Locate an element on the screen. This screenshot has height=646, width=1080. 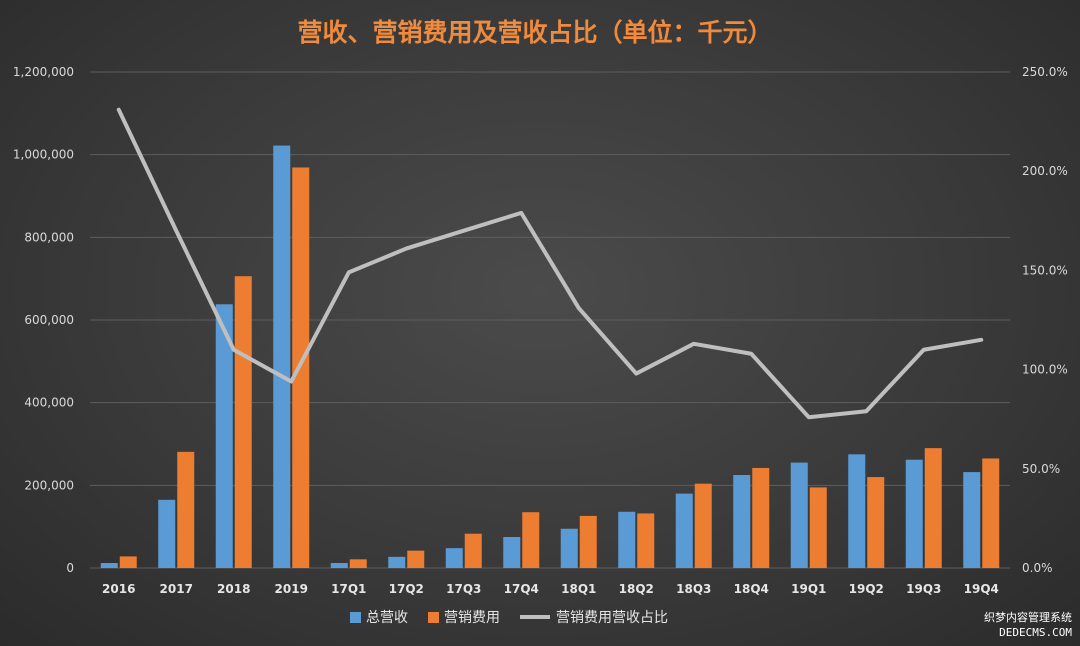
x-tick-label: 18Q3 is located at coordinates (693, 589).